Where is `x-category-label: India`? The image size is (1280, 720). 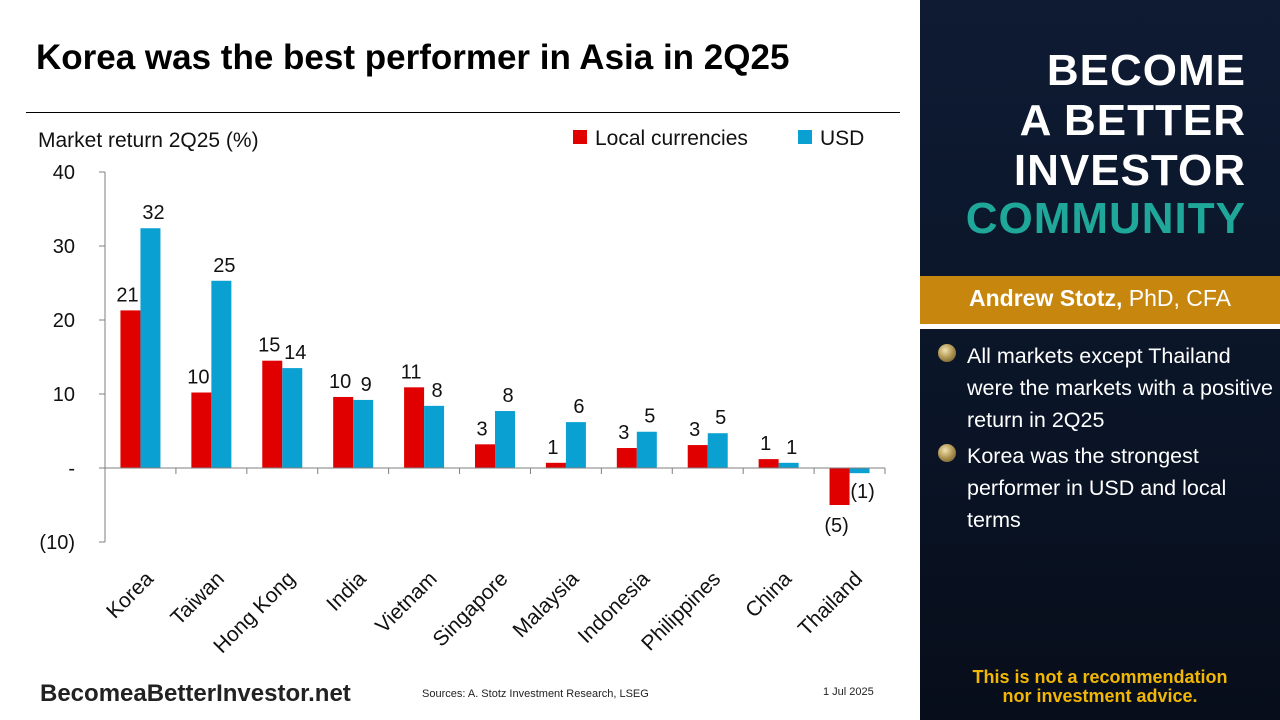
x-category-label: India is located at coordinates (346, 591).